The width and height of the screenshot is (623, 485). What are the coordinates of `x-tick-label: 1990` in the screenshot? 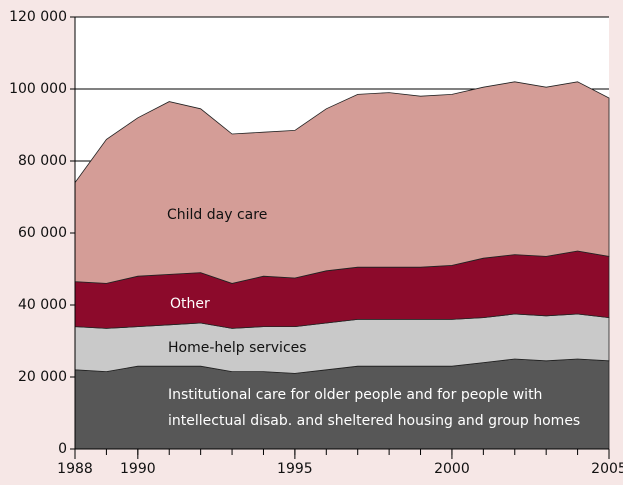 It's located at (138, 469).